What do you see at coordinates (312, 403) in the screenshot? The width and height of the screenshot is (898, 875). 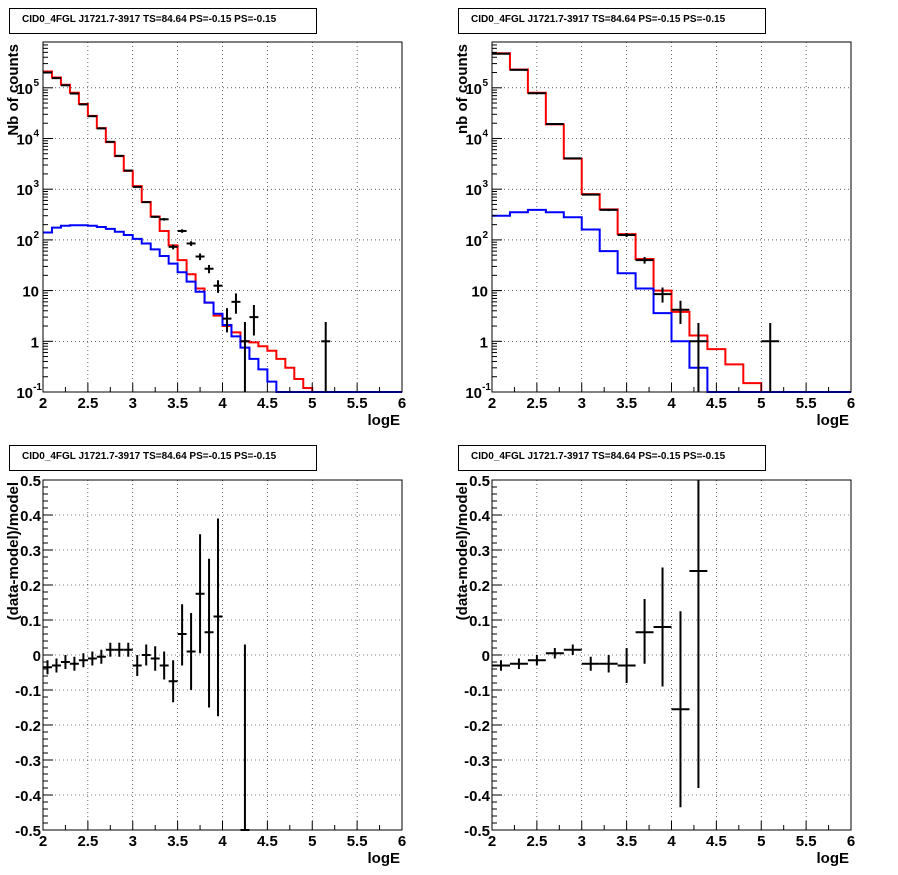 I see `x-tick-label: 5` at bounding box center [312, 403].